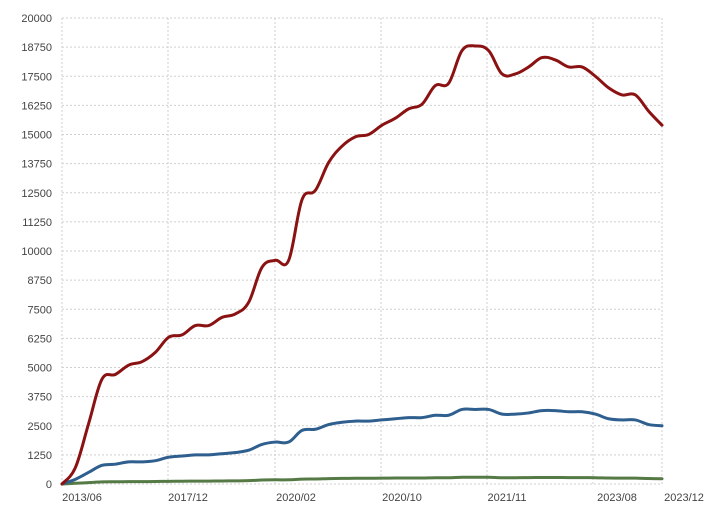 The width and height of the screenshot is (713, 516). Describe the element at coordinates (617, 498) in the screenshot. I see `x-tick-label: 2023/08` at that location.